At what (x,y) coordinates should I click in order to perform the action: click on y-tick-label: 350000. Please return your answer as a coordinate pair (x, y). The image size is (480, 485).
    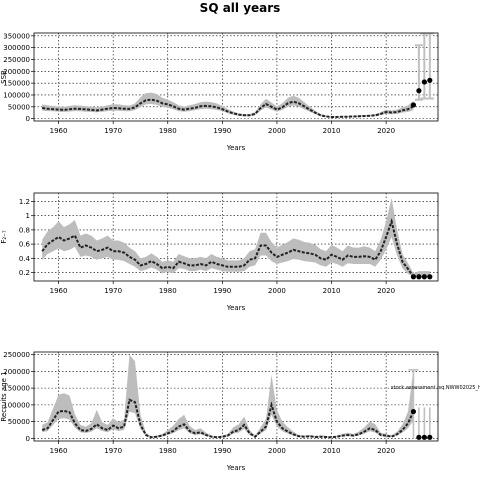
    Looking at the image, I should click on (16, 36).